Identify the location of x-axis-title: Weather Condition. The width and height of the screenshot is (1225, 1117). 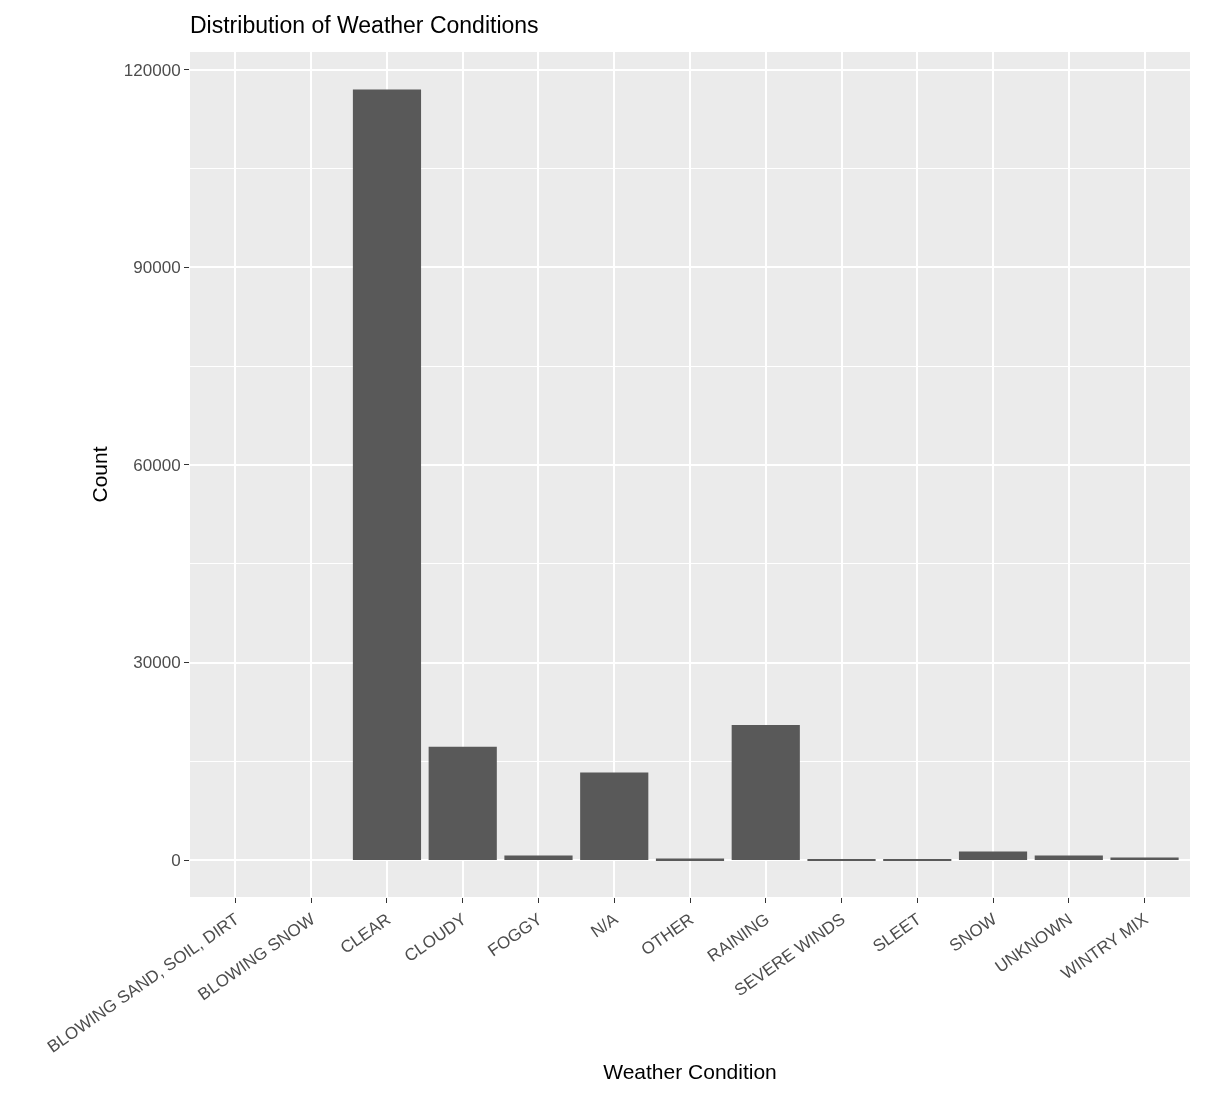
(690, 1071).